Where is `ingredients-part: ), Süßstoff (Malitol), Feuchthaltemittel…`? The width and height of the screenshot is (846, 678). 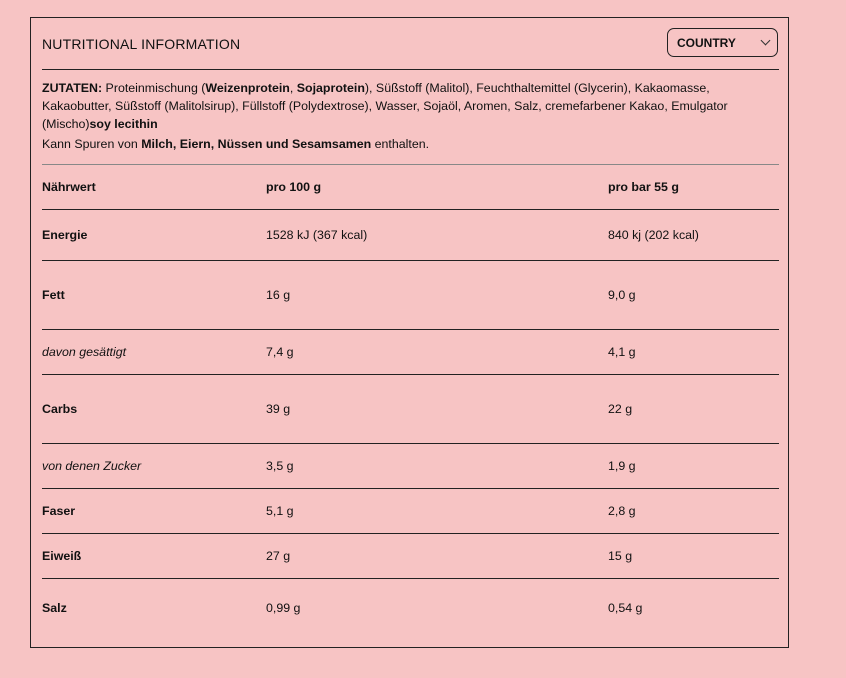
ingredients-part: ), Süßstoff (Malitol), Feuchthaltemittel… is located at coordinates (385, 106).